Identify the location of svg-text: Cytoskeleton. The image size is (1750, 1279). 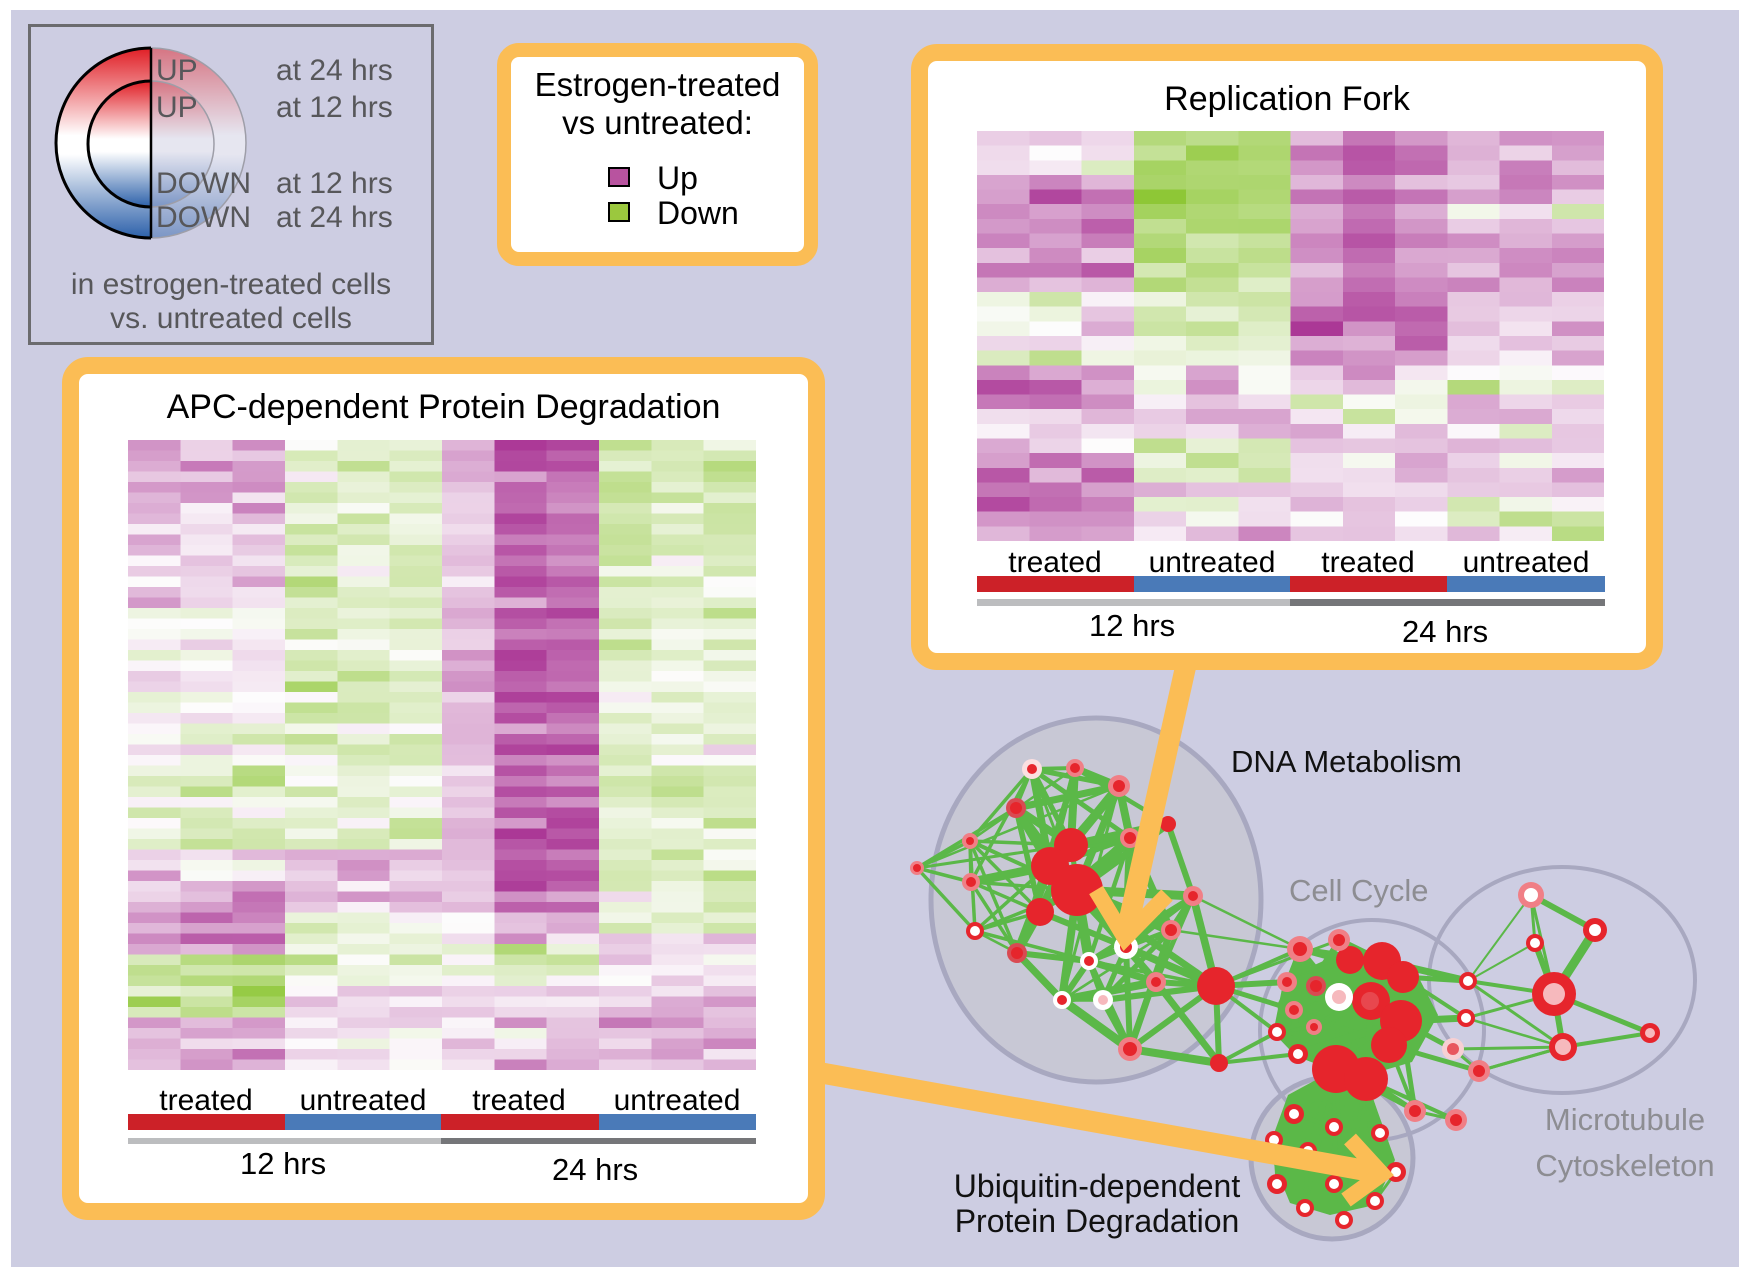
(1624, 1165).